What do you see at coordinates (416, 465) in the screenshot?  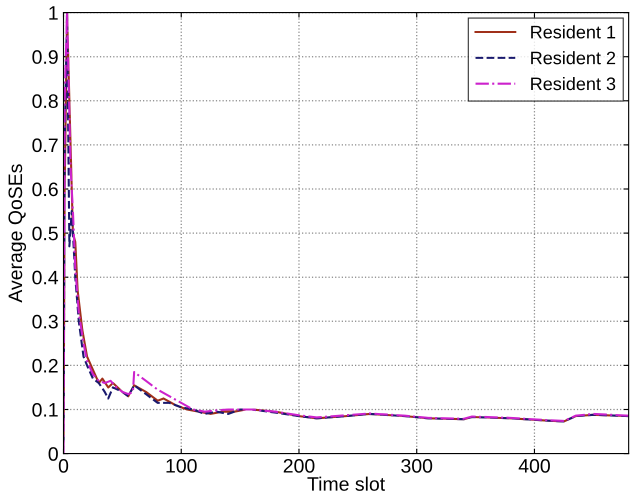 I see `x-tick-label: 300` at bounding box center [416, 465].